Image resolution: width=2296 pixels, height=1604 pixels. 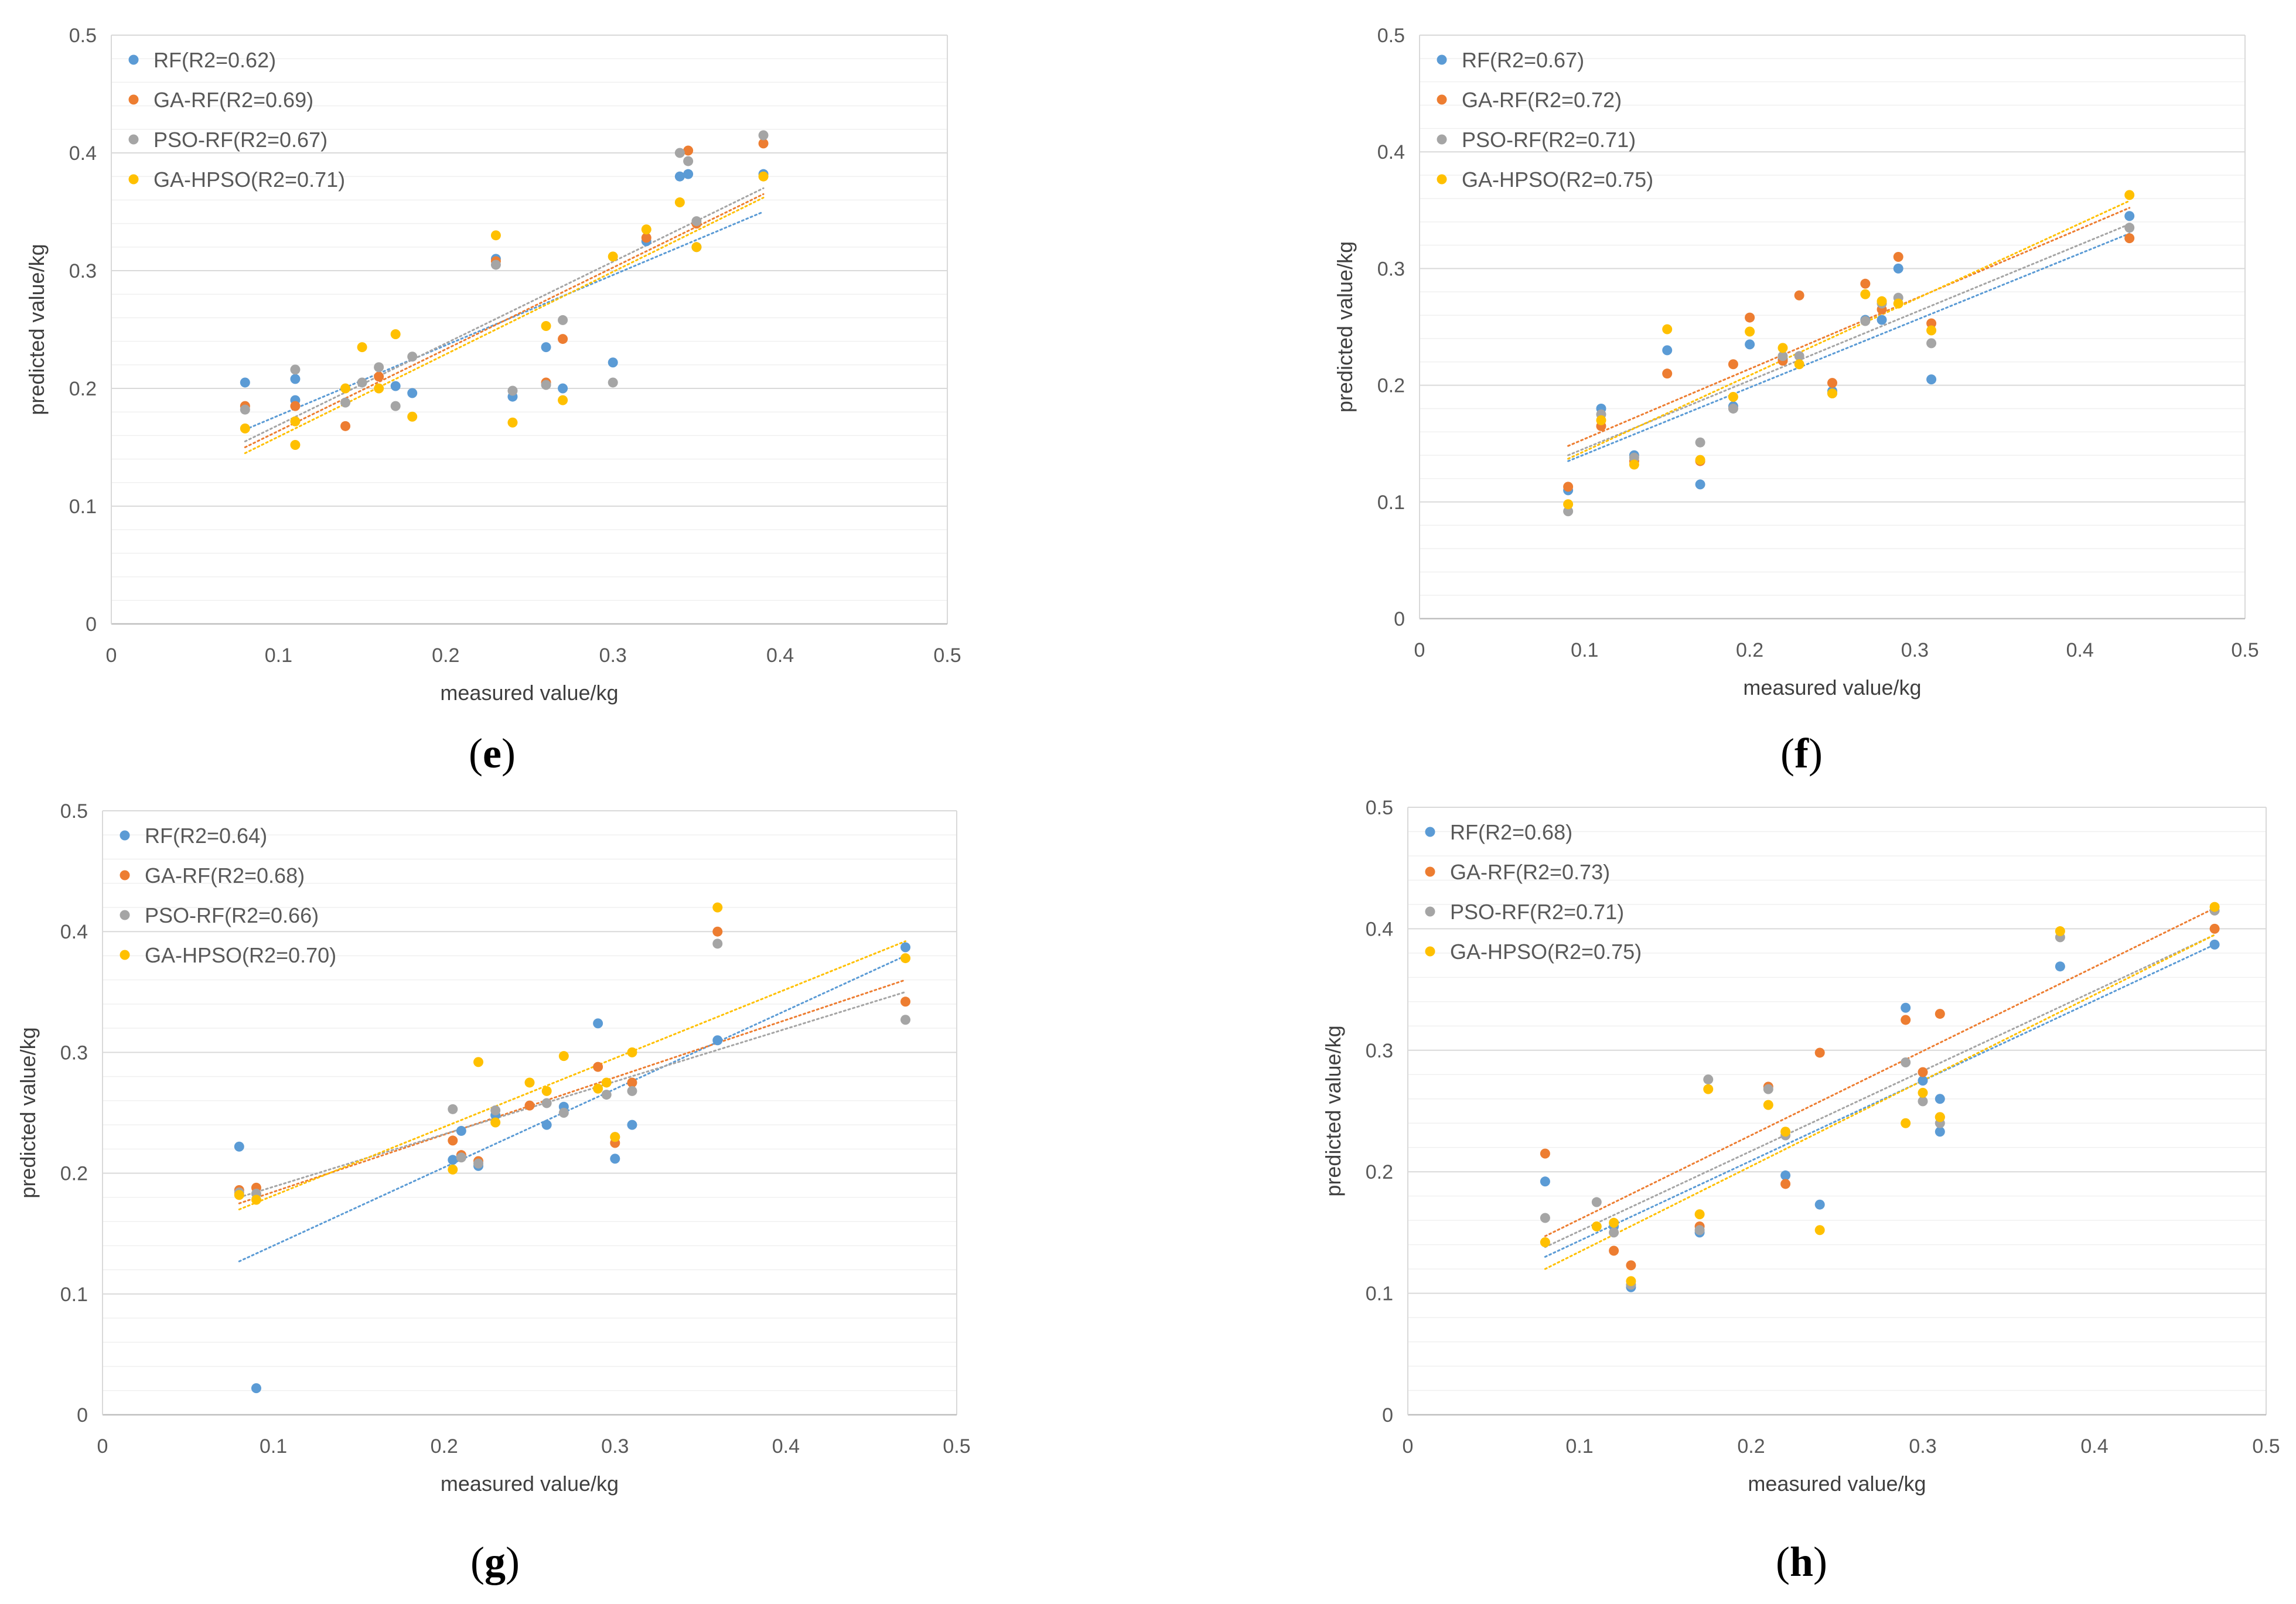 I want to click on legend-marker-rf, so click(x=134, y=60).